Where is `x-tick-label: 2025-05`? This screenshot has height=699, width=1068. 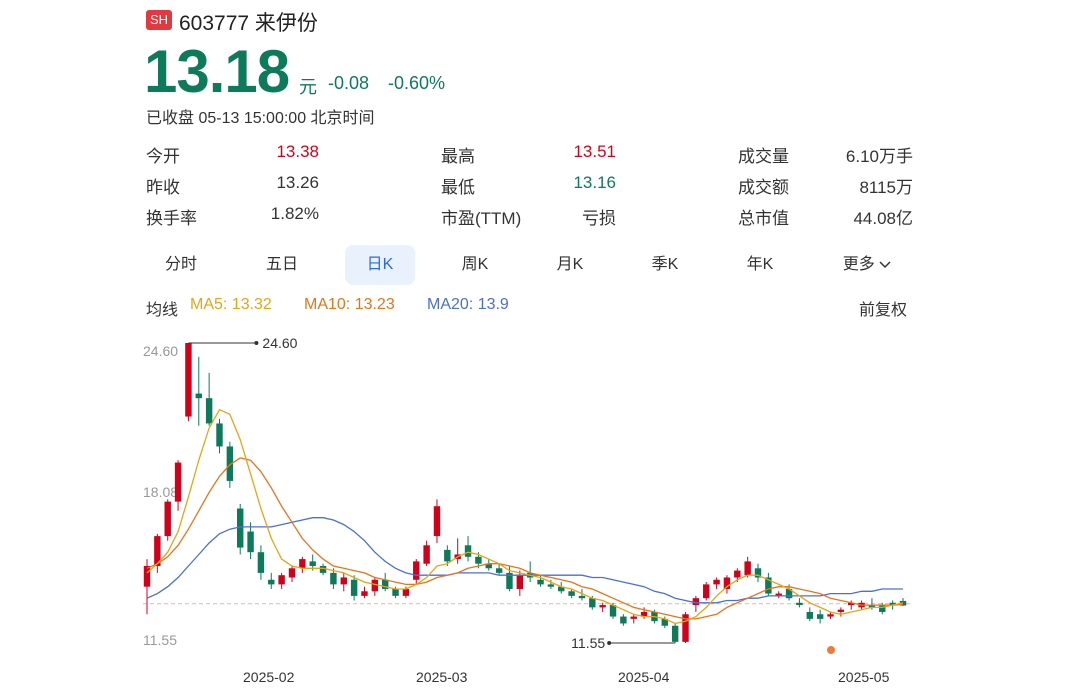 x-tick-label: 2025-05 is located at coordinates (864, 677).